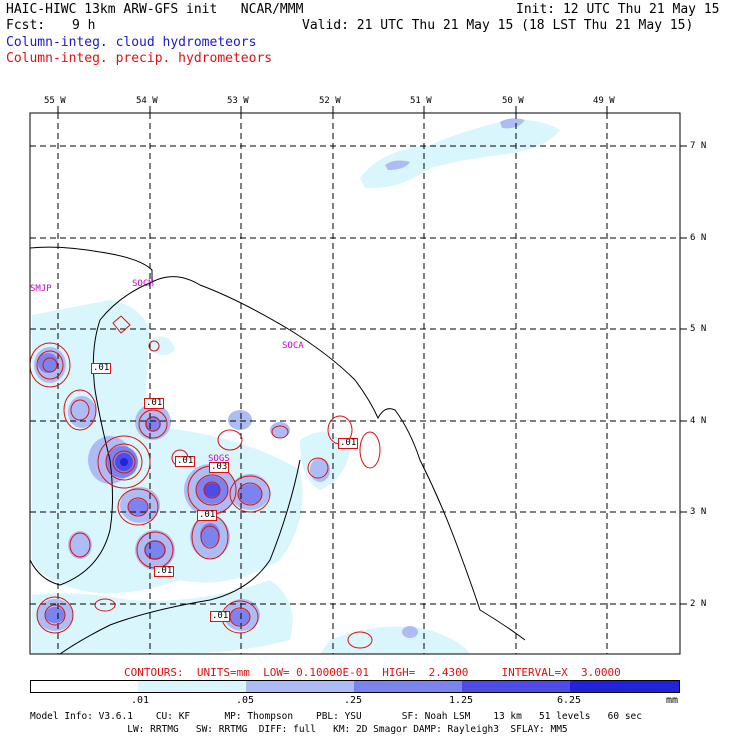 The image size is (740, 740). Describe the element at coordinates (238, 101) in the screenshot. I see `lon-label: 53 W` at that location.